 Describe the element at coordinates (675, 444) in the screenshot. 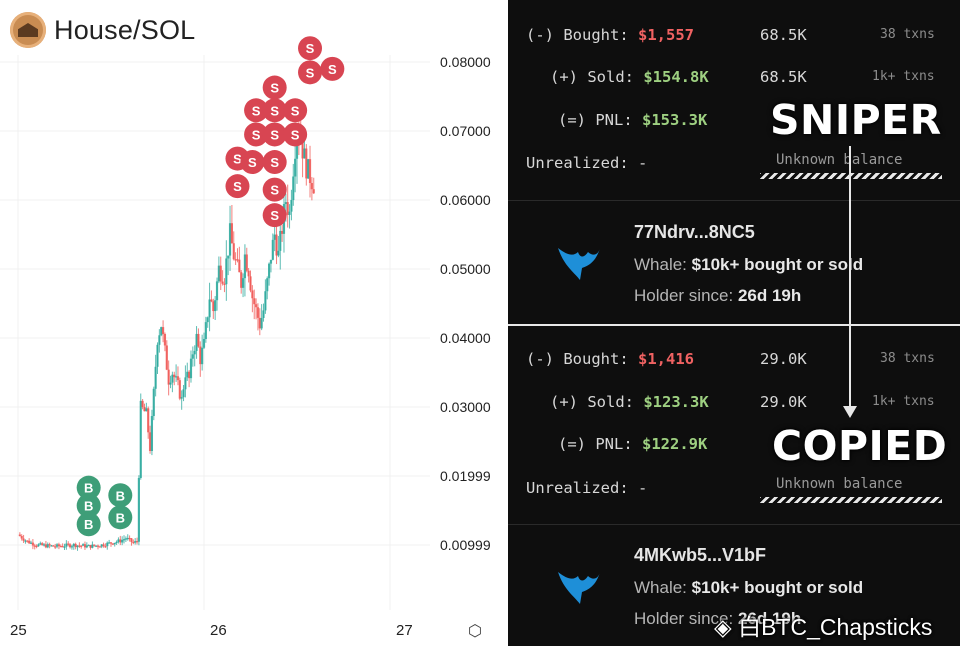

I see `pnl-value: $122.9K` at that location.